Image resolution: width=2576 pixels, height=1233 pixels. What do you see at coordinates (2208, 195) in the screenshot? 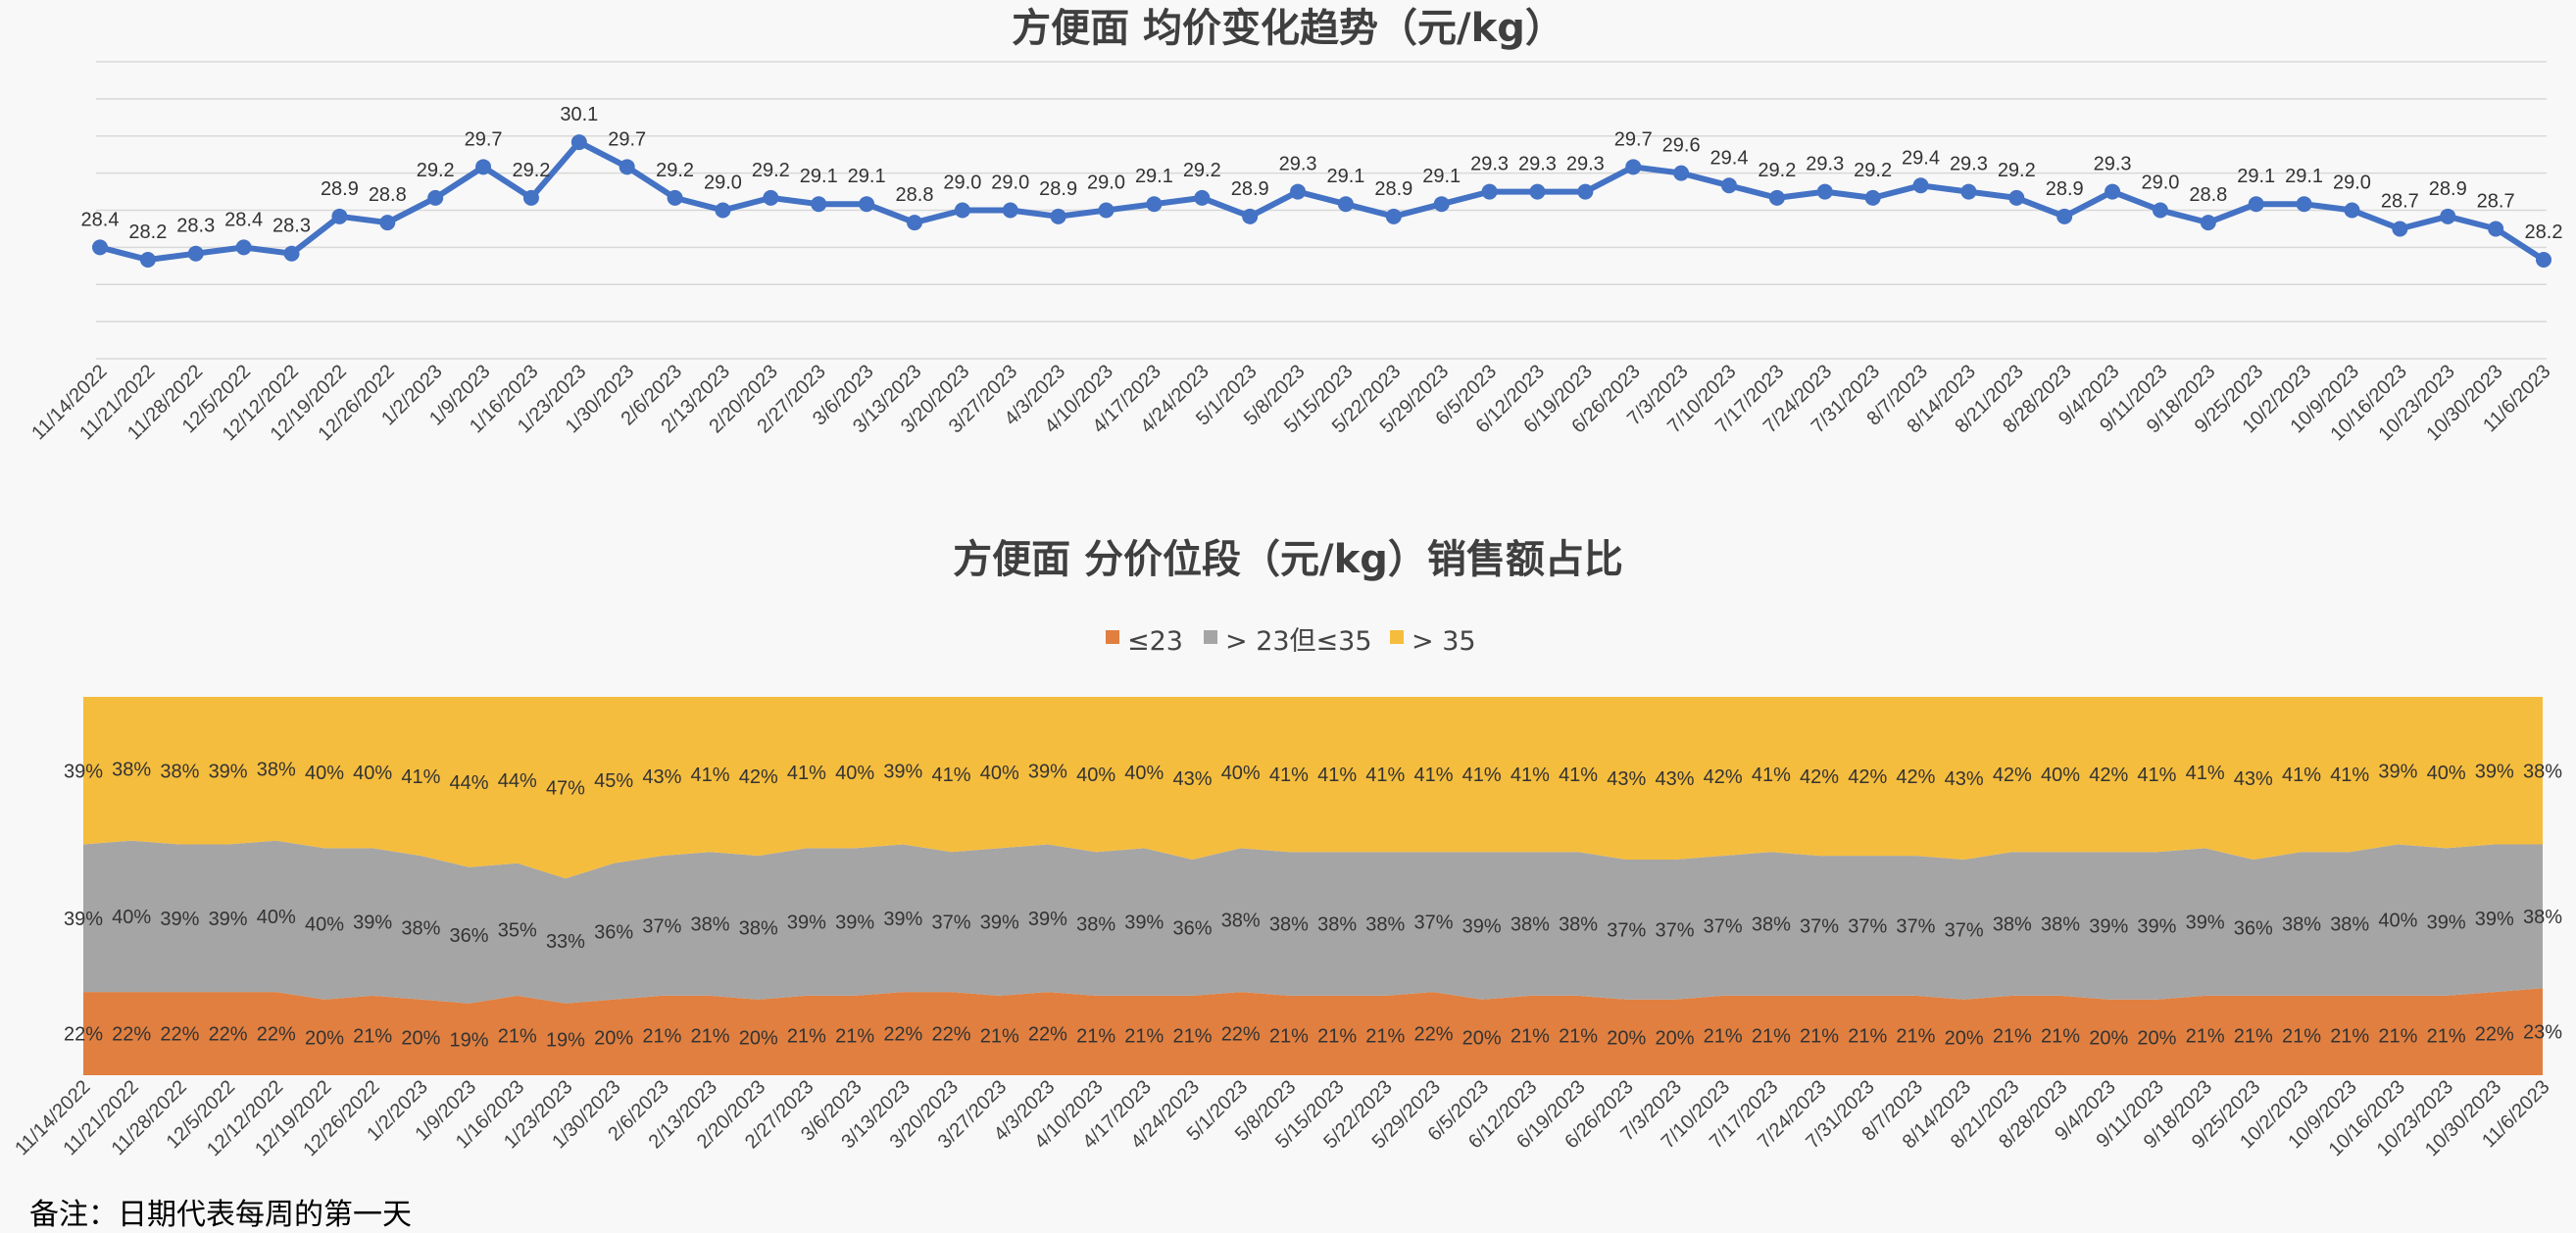
I see `line-data-label: 28.8` at bounding box center [2208, 195].